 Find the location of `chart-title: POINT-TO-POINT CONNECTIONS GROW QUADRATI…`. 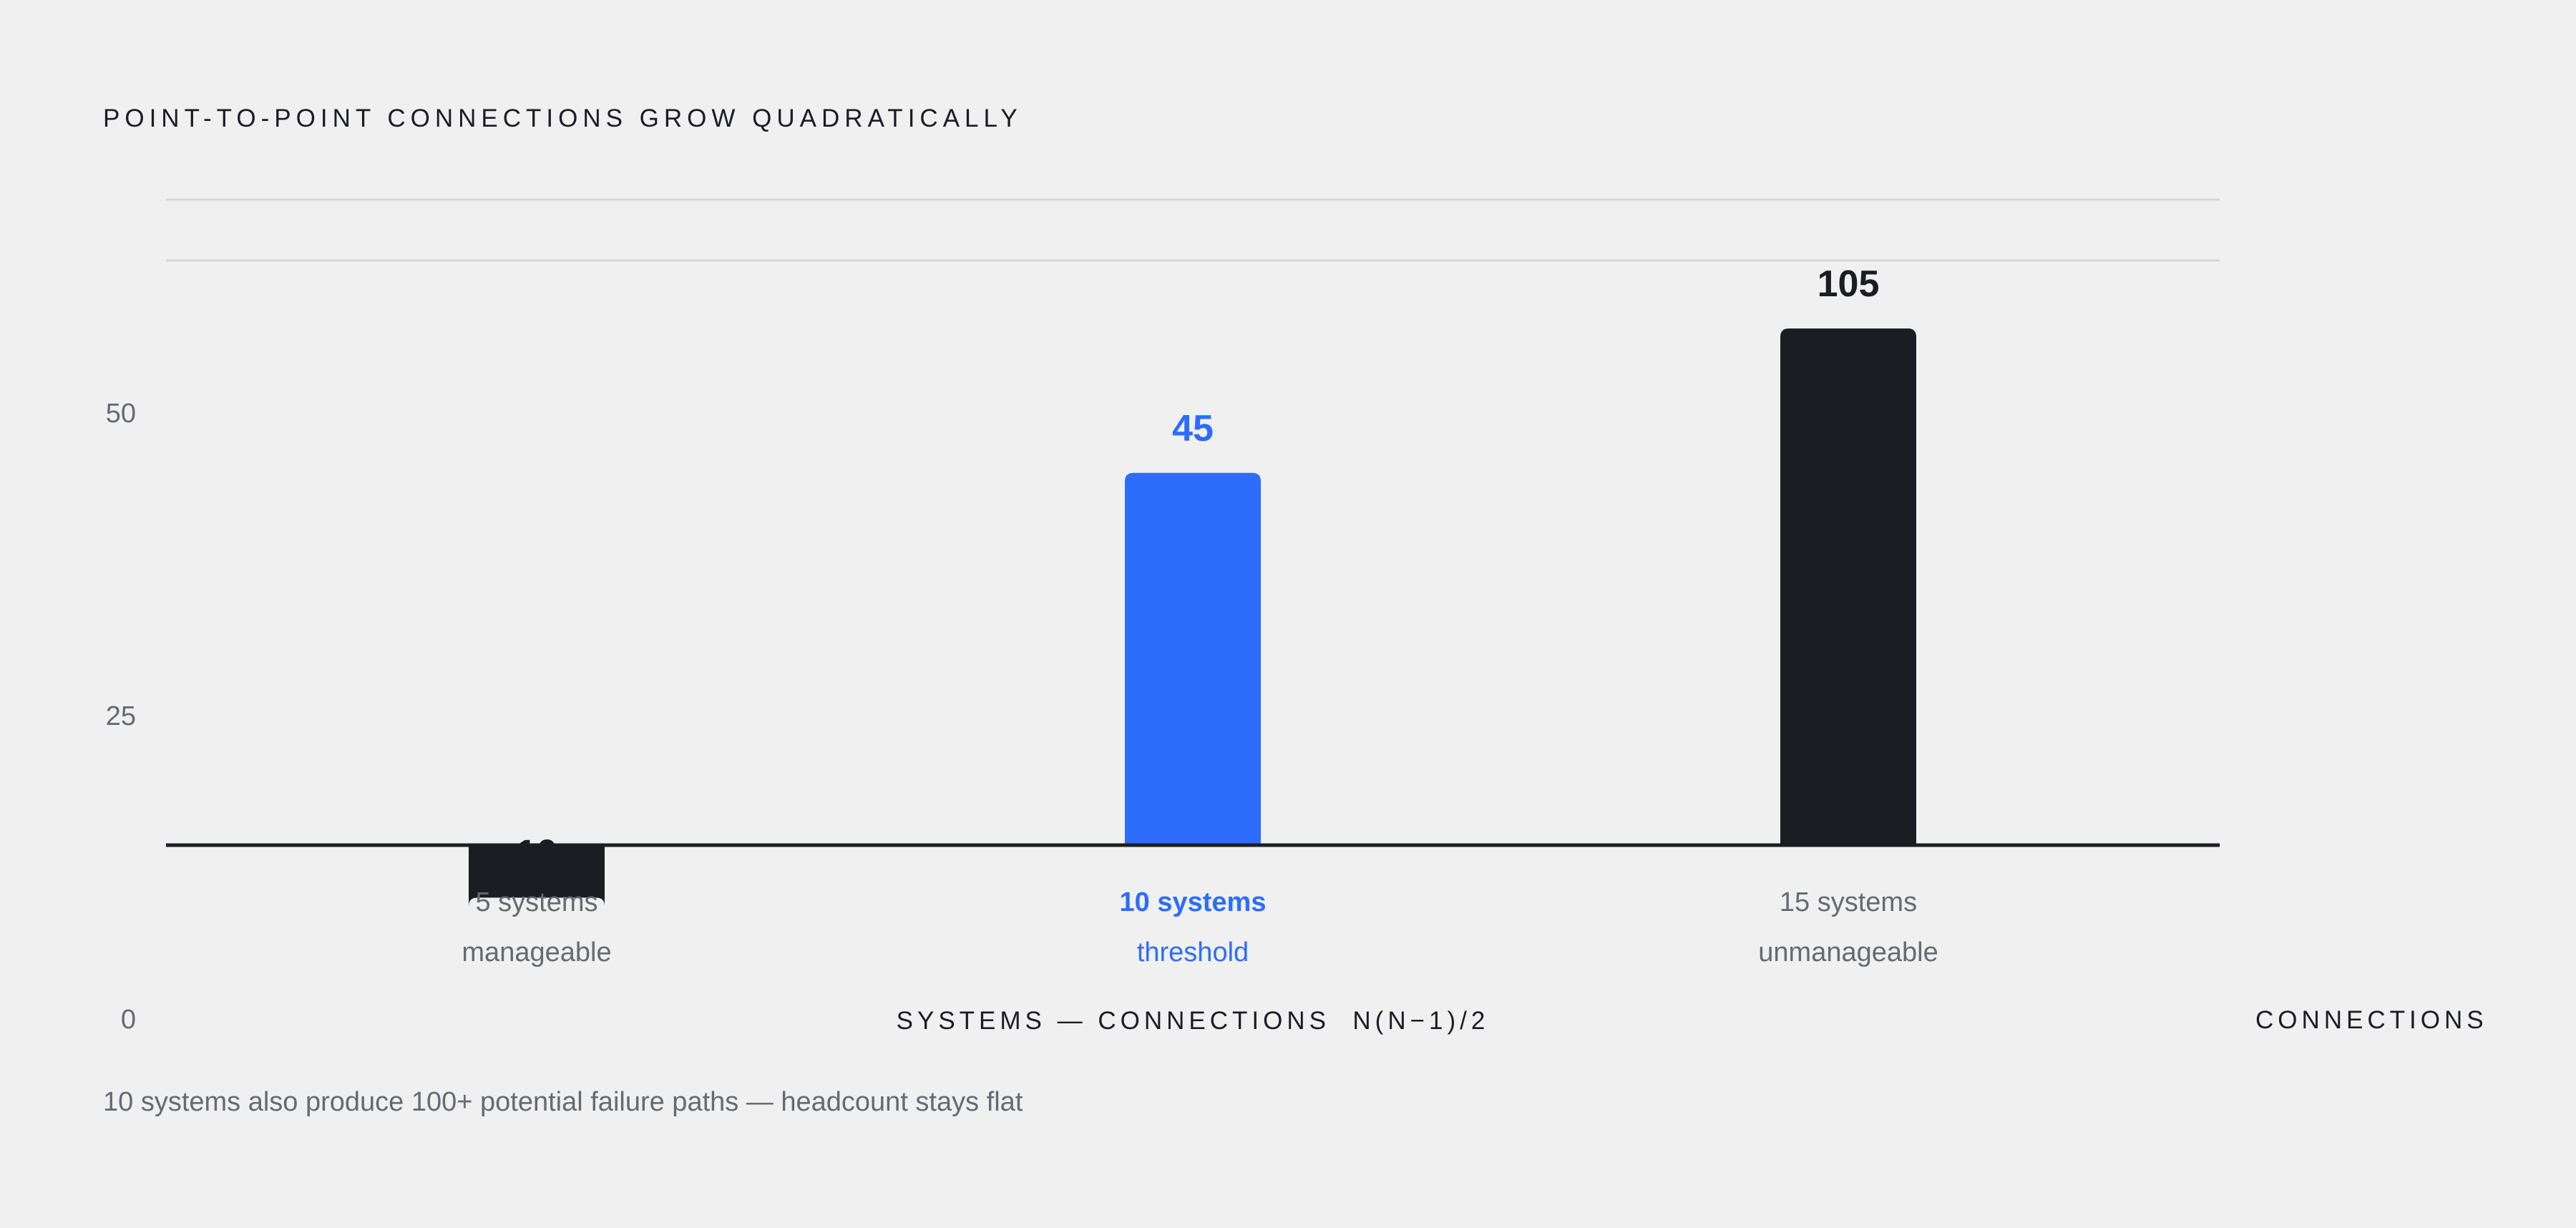

chart-title: POINT-TO-POINT CONNECTIONS GROW QUADRATI… is located at coordinates (563, 118).